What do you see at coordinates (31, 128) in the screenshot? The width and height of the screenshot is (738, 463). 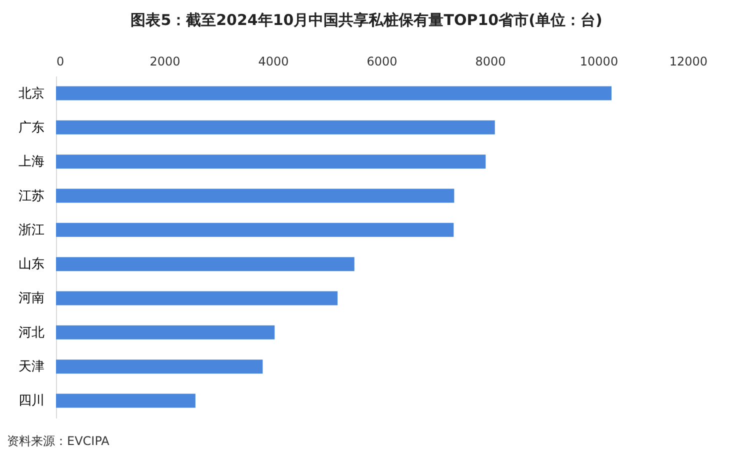 I see `y-tick-label: 广东` at bounding box center [31, 128].